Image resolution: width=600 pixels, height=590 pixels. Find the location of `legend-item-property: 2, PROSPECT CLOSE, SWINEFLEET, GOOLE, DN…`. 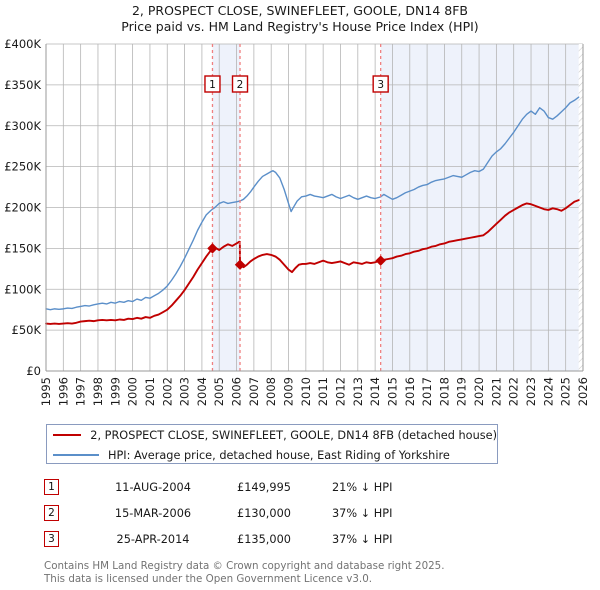

legend-item-property: 2, PROSPECT CLOSE, SWINEFLEET, GOOLE, DN… is located at coordinates (272, 435).